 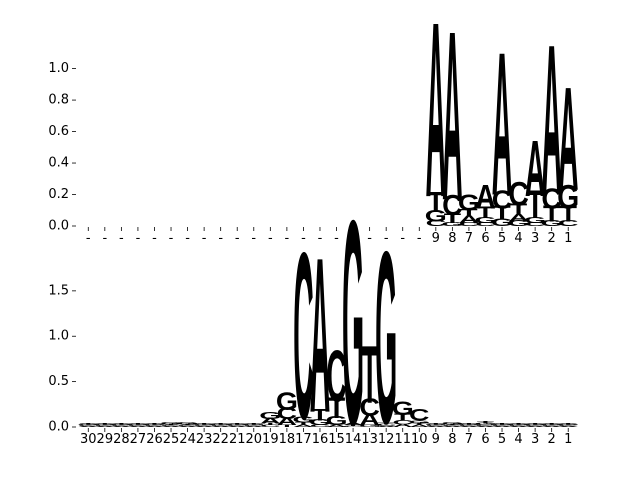 I want to click on x-tick-label: 24, so click(x=187, y=439).